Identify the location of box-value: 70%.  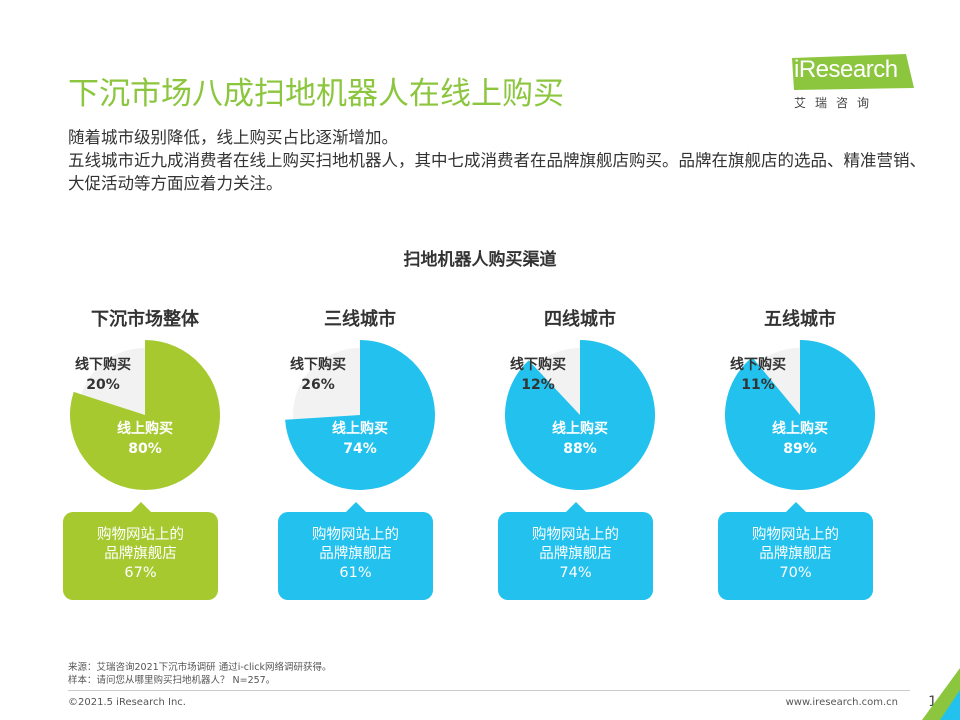
(795, 573).